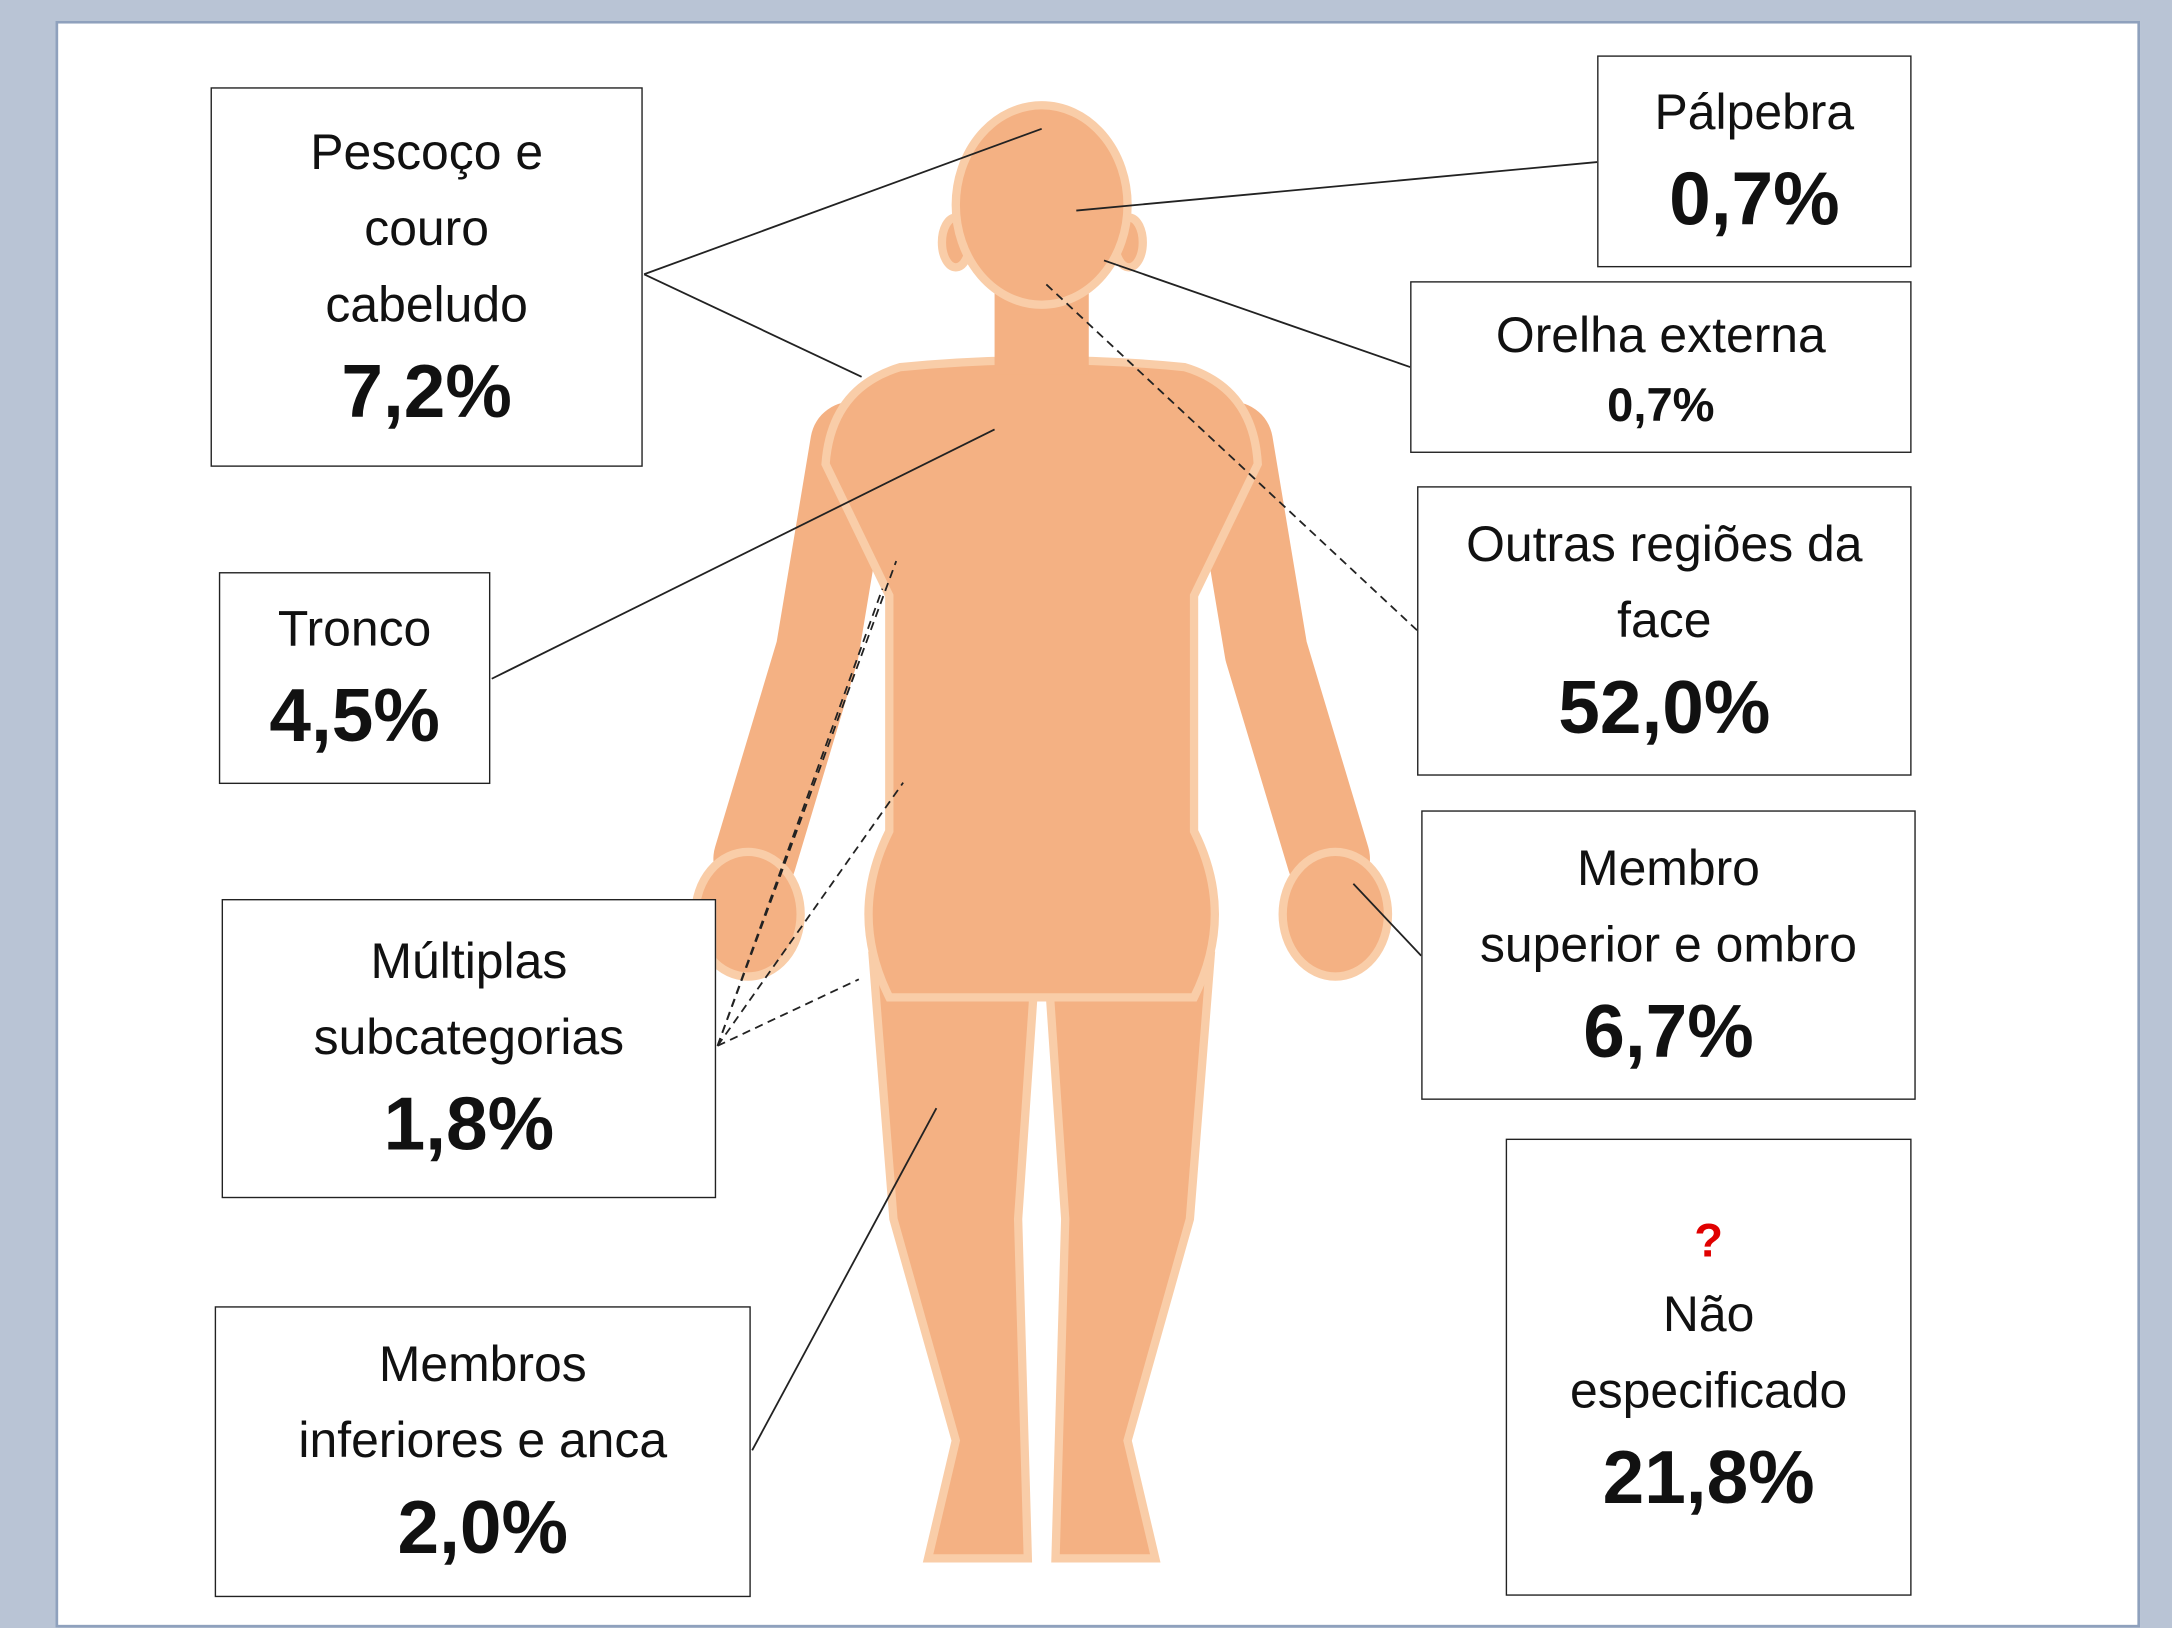 This screenshot has height=1628, width=2172. I want to click on region-box: Membro superior e ombro 6,7%, so click(1668, 955).